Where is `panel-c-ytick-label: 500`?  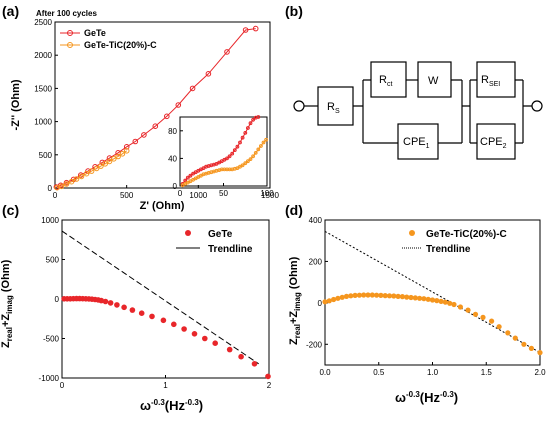
panel-c-ytick-label: 500 is located at coordinates (53, 260).